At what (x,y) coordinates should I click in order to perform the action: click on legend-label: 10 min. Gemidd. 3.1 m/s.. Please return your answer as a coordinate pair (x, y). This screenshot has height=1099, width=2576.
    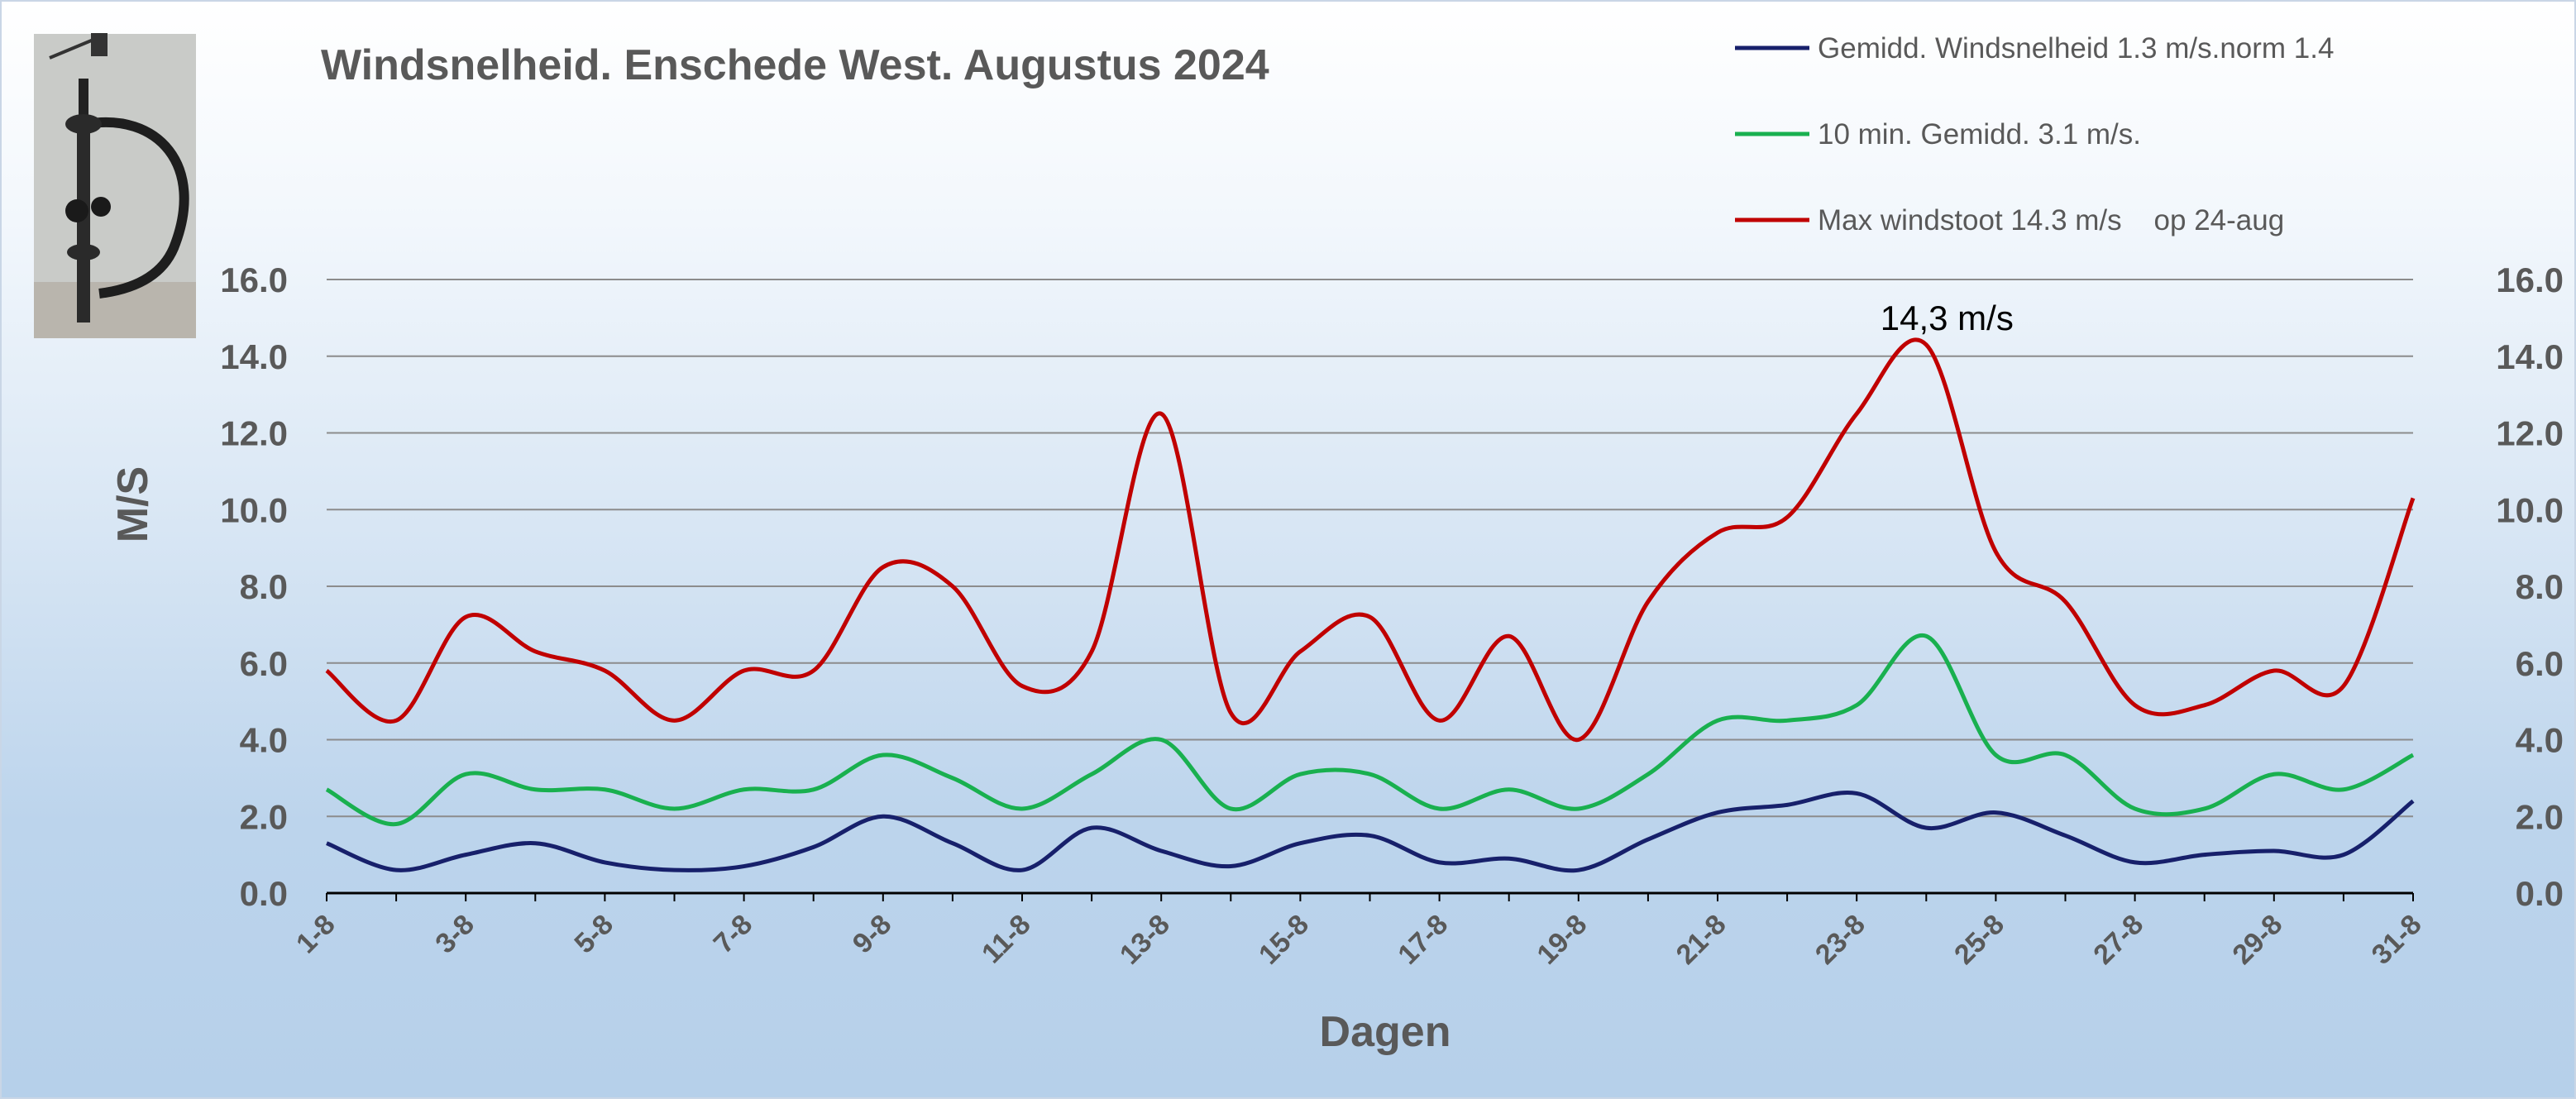
    Looking at the image, I should click on (1980, 134).